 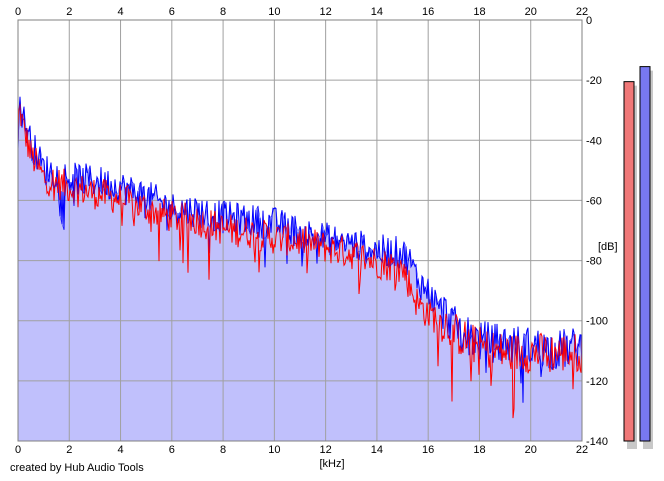 What do you see at coordinates (597, 382) in the screenshot?
I see `y-tick-label: -120` at bounding box center [597, 382].